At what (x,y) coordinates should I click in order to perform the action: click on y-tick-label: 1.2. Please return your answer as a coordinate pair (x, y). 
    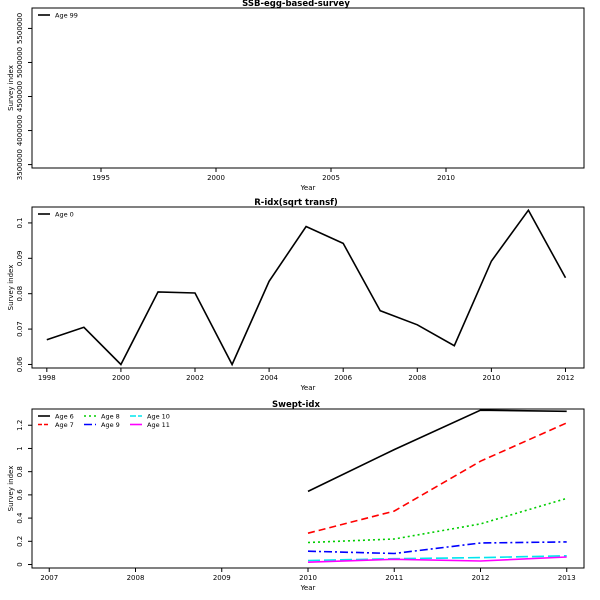
    Looking at the image, I should click on (20, 425).